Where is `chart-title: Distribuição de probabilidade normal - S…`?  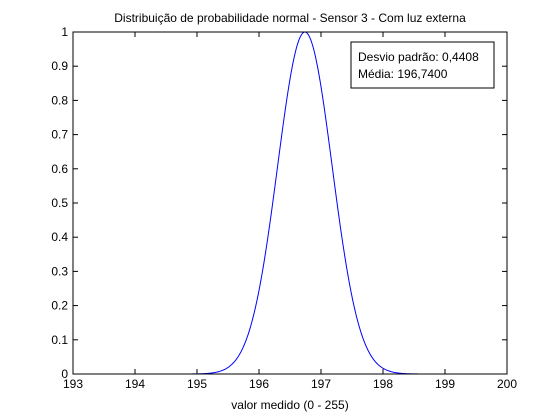 chart-title: Distribuição de probabilidade normal - S… is located at coordinates (290, 18).